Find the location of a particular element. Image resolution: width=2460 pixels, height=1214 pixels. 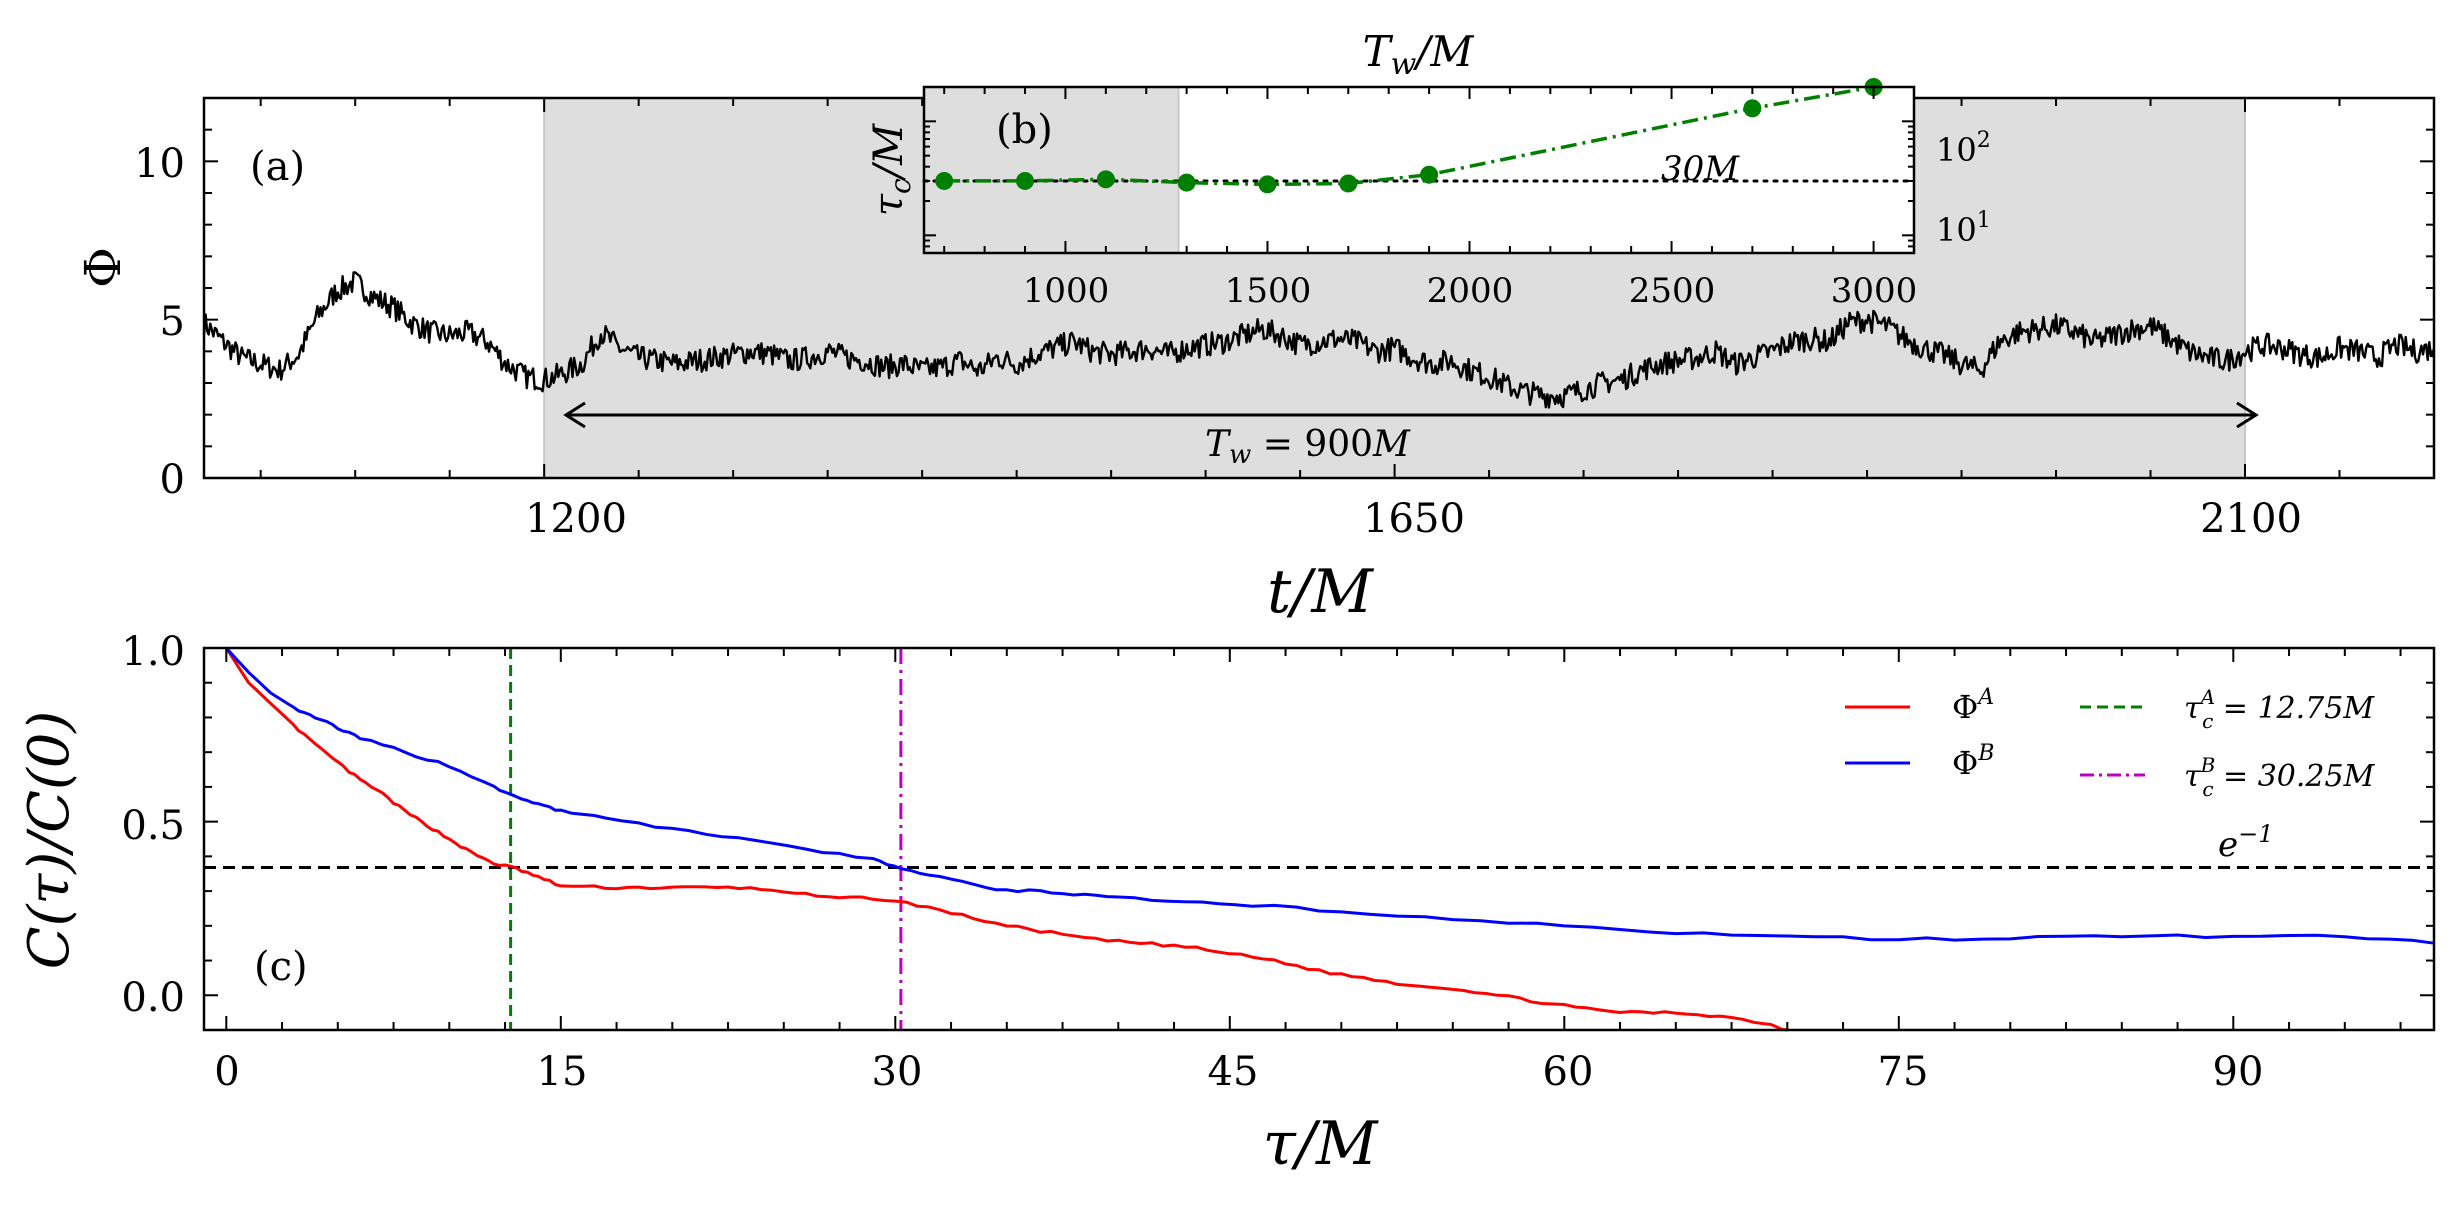

panel-c-ytick-1: 1.0 is located at coordinates (153, 652).